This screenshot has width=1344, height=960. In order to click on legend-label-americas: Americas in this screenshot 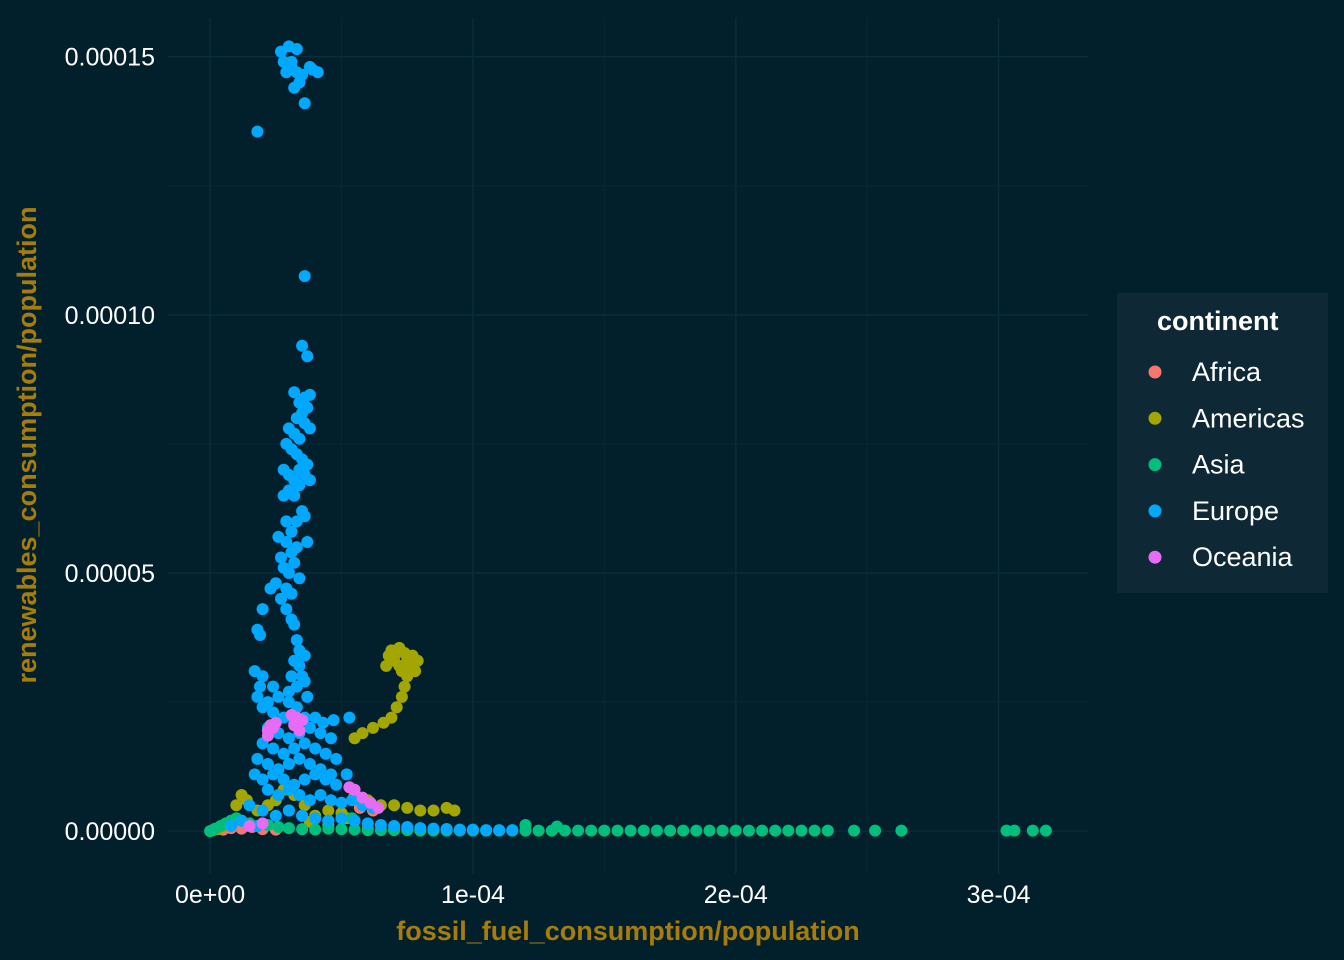, I will do `click(1248, 418)`.